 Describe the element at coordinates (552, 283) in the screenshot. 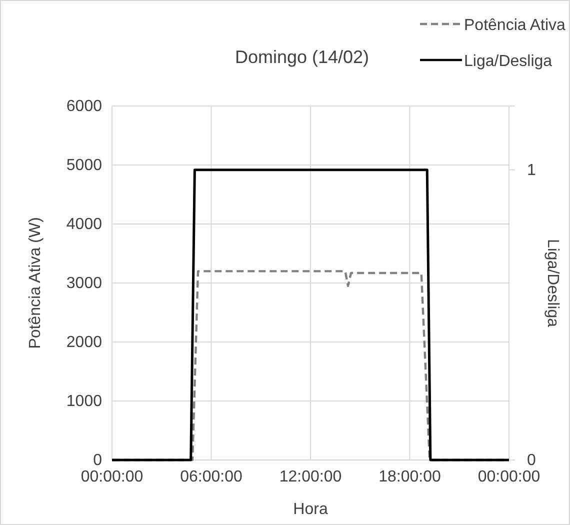

I see `y2-axis-title: Liga/Desliga` at that location.